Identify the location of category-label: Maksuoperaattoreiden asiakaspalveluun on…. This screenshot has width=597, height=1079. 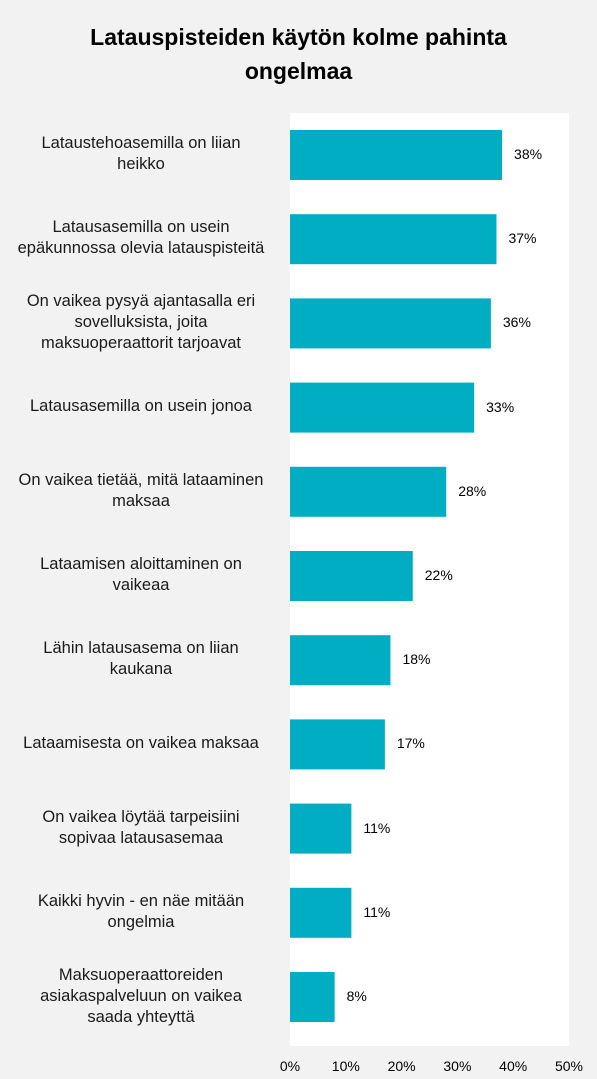
(141, 995).